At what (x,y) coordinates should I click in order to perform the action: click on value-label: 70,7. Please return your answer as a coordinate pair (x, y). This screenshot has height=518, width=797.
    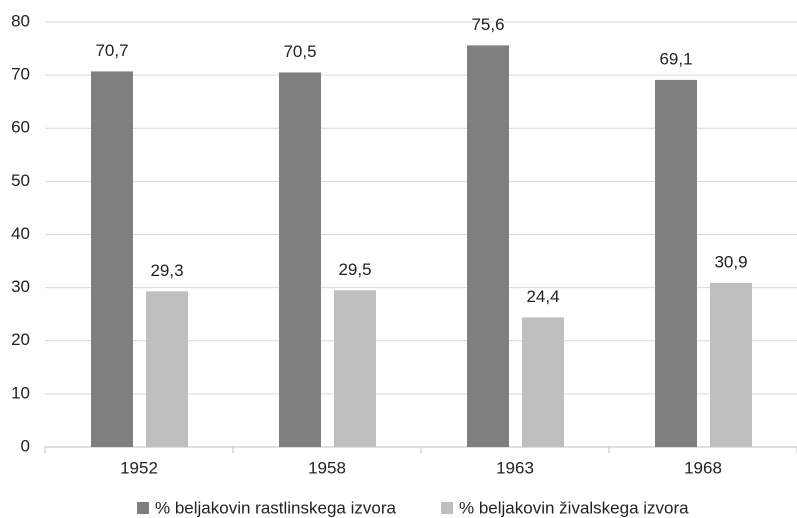
    Looking at the image, I should click on (111, 50).